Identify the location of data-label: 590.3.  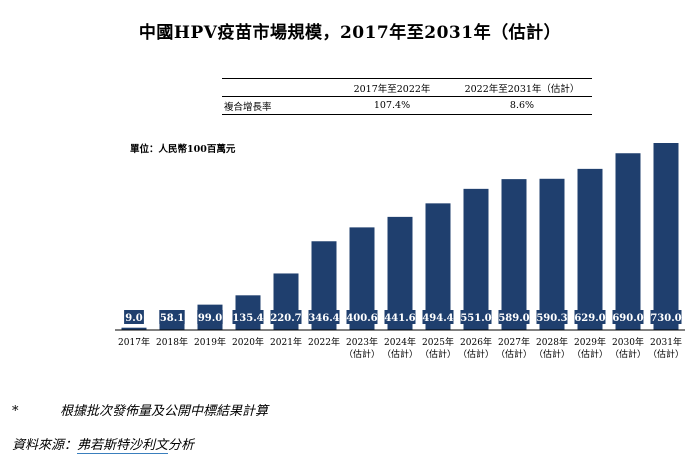
(551, 318).